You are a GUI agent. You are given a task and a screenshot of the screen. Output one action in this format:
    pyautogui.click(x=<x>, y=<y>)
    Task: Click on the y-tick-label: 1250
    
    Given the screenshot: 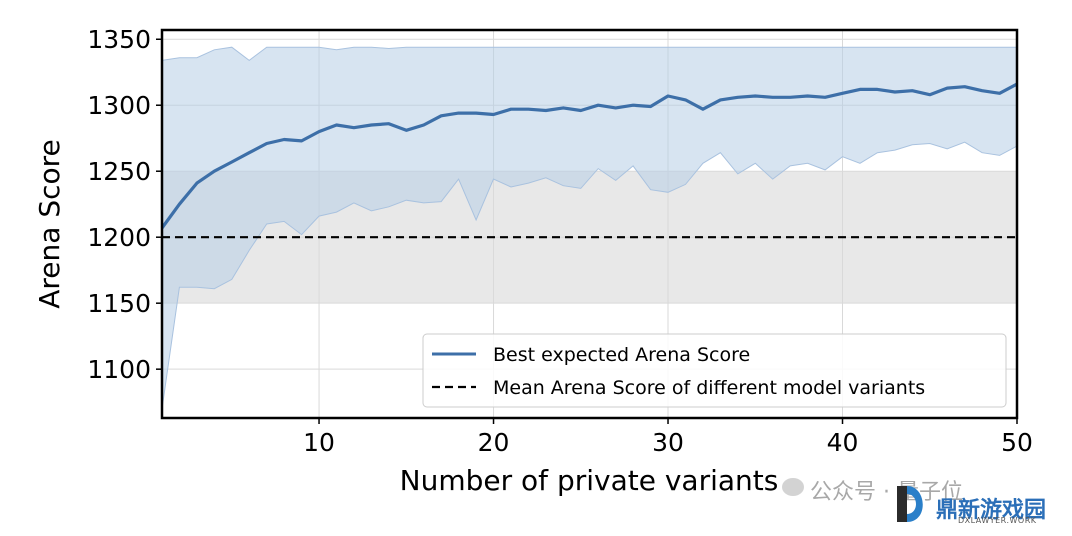 What is the action you would take?
    pyautogui.click(x=119, y=171)
    